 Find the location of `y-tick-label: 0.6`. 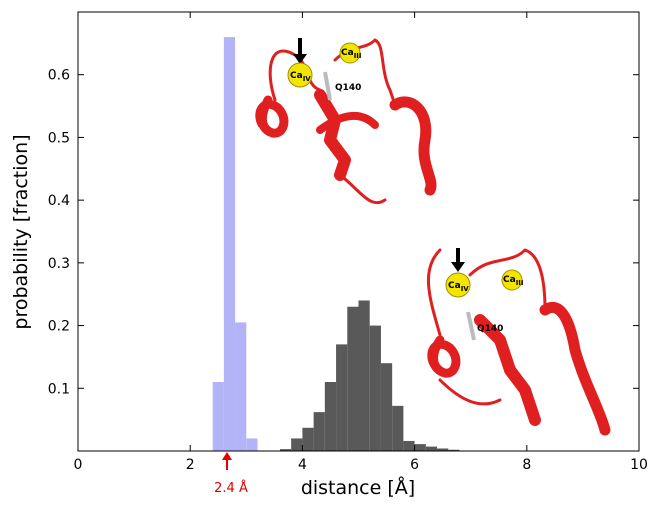

y-tick-label: 0.6 is located at coordinates (59, 76).